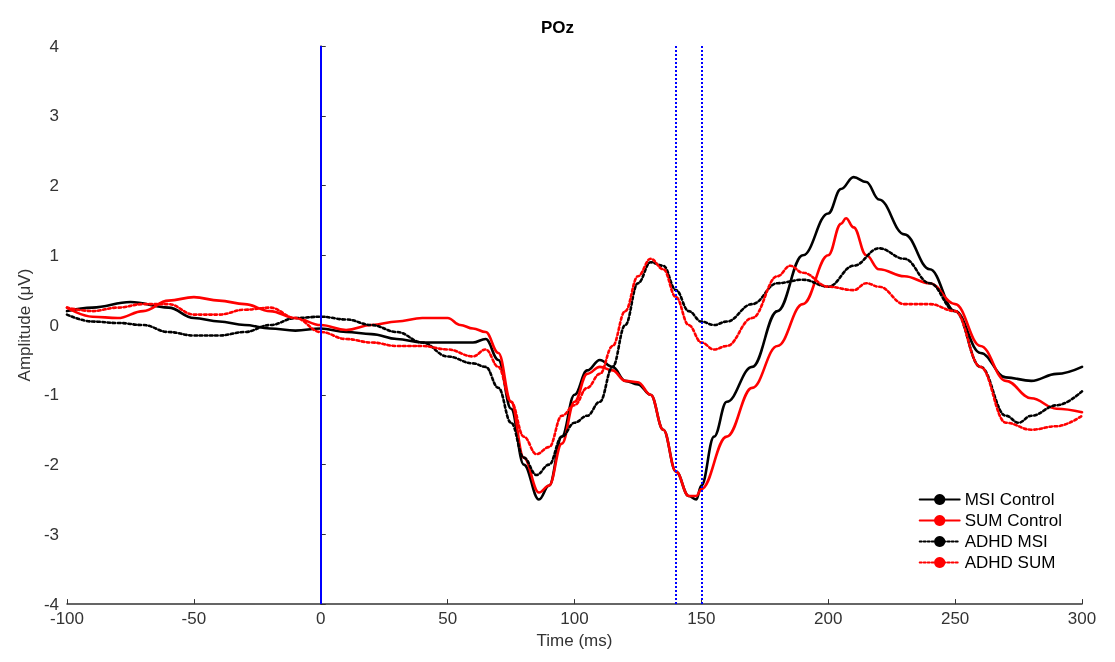 The height and width of the screenshot is (662, 1115). What do you see at coordinates (54, 116) in the screenshot?
I see `y-tick-label: 3` at bounding box center [54, 116].